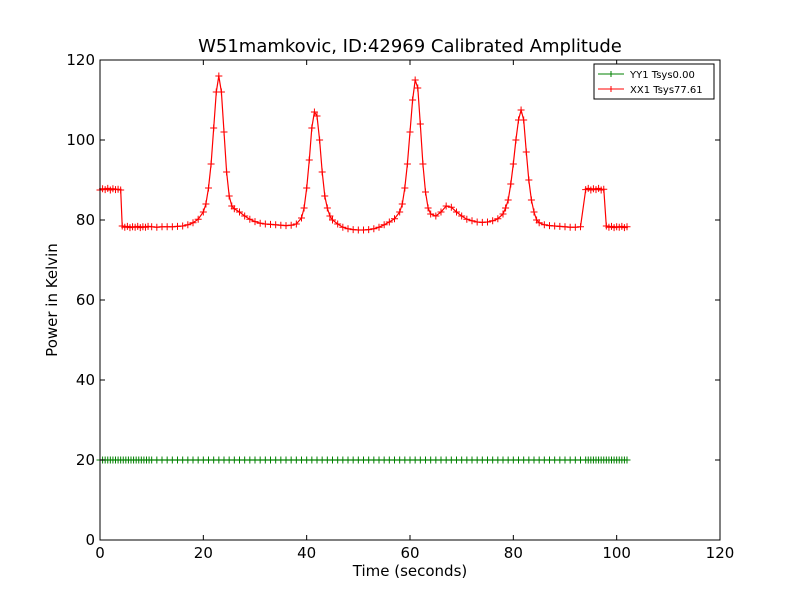 The width and height of the screenshot is (800, 600). I want to click on legend-marker-yy1, so click(611, 74).